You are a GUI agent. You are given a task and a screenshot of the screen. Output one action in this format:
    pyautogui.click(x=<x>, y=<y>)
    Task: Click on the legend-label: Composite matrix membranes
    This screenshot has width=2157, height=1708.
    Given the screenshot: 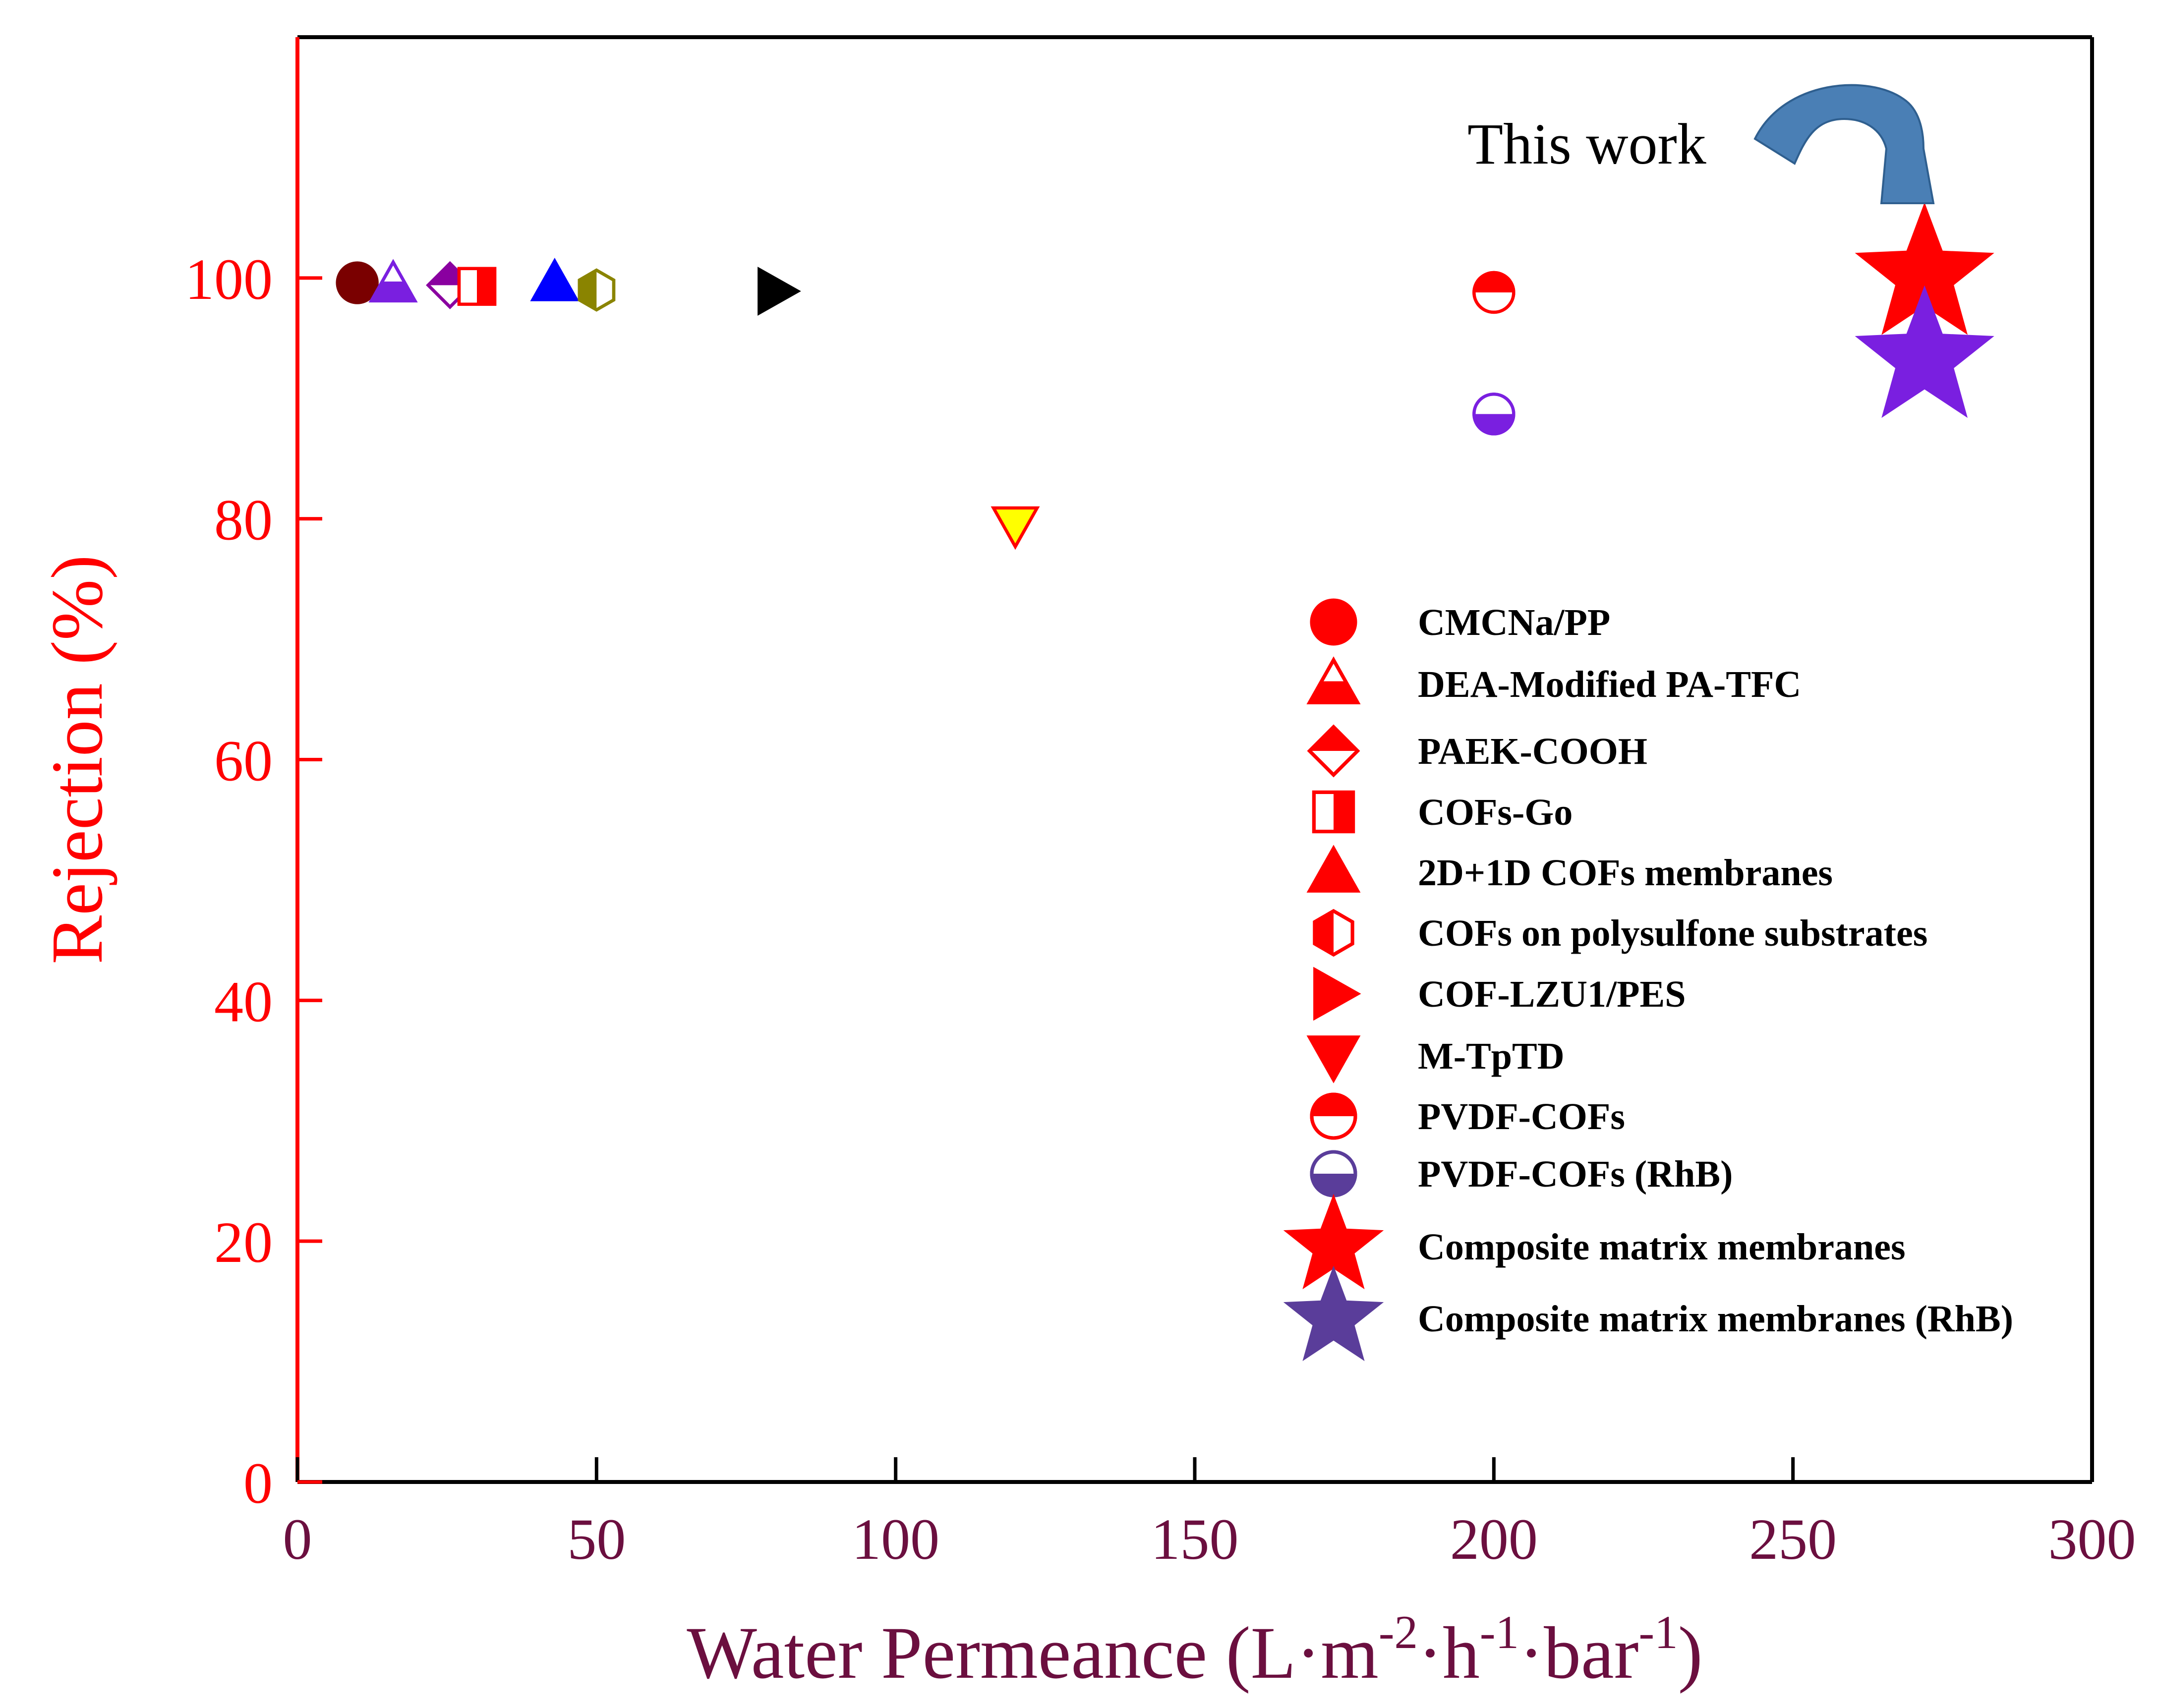 What is the action you would take?
    pyautogui.click(x=1662, y=1247)
    